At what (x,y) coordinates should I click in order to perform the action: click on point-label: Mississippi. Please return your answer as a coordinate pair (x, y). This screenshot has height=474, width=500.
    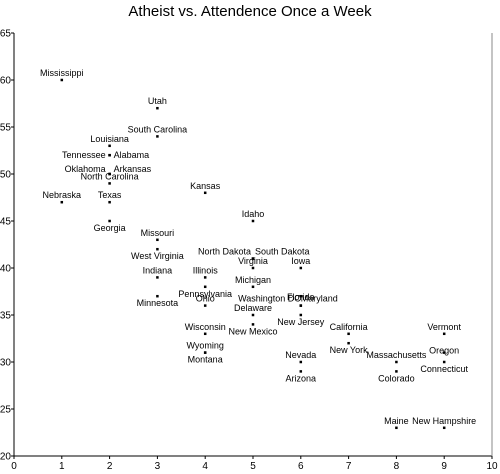
    Looking at the image, I should click on (62, 73).